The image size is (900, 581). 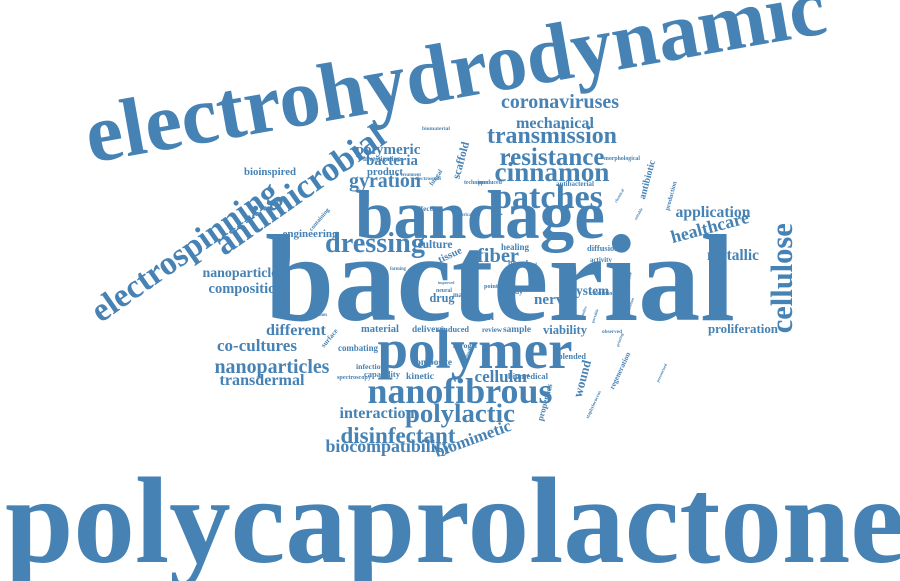 What do you see at coordinates (460, 295) in the screenshot?
I see `word-cloud-word: mats` at bounding box center [460, 295].